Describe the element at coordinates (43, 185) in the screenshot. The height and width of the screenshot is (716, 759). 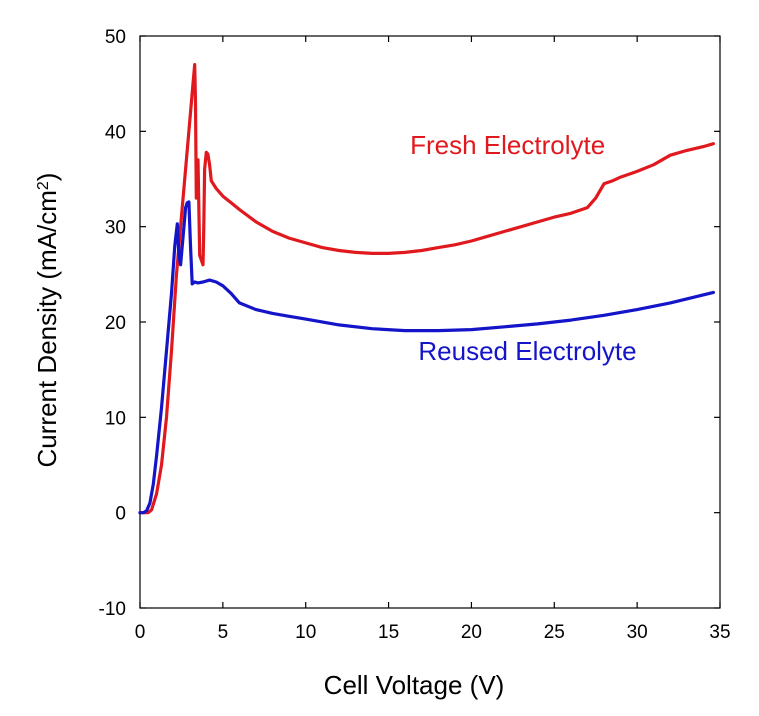
I see `y-axis-title-sup: 2` at that location.